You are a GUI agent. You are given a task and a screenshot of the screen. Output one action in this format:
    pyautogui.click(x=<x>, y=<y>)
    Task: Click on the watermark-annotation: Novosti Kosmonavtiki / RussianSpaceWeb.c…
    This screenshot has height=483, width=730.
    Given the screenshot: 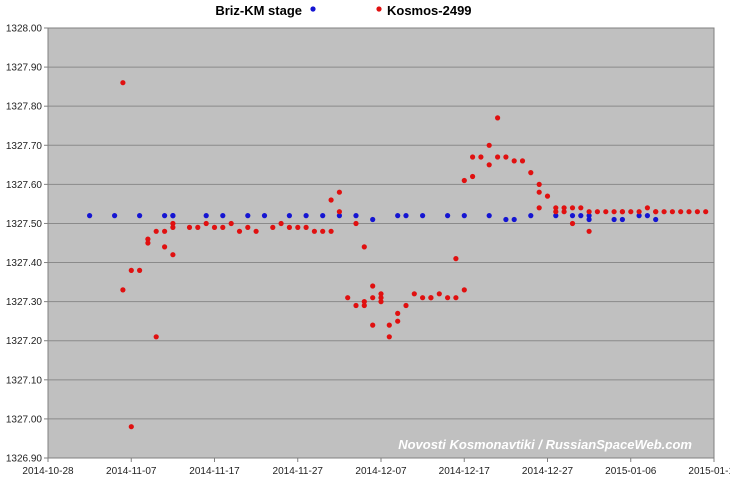 What is the action you would take?
    pyautogui.click(x=545, y=444)
    